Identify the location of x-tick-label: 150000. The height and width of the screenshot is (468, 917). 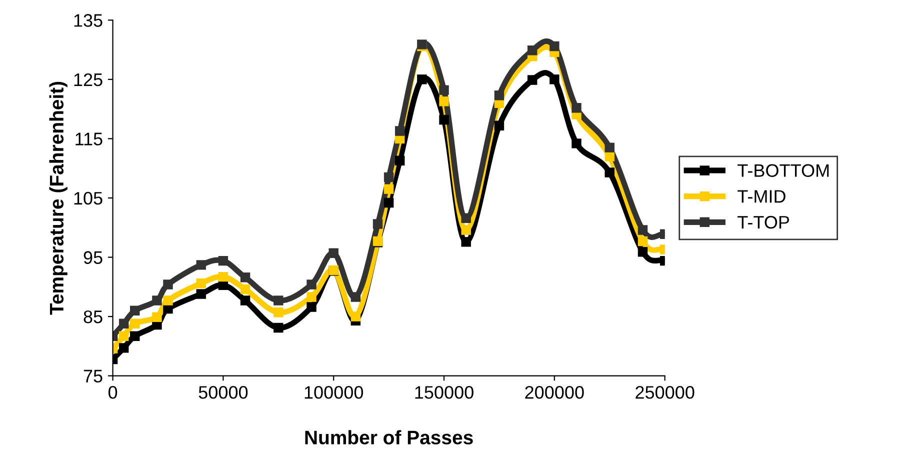
(444, 392).